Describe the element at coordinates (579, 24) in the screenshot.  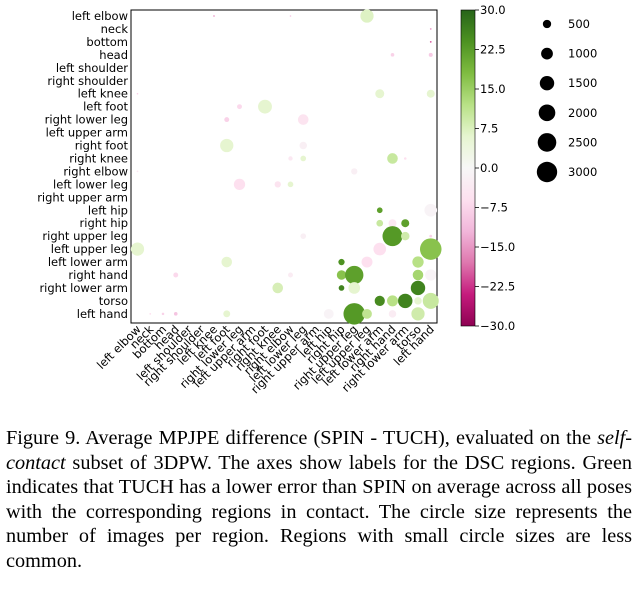
I see `size-legend-label: 500` at that location.